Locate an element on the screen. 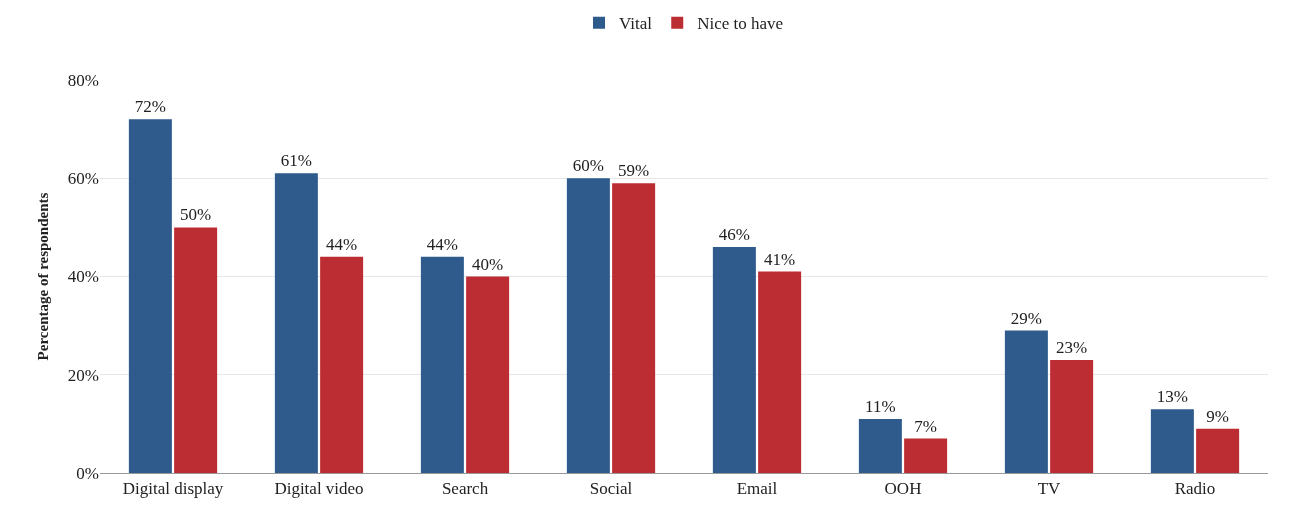  x-tick-label: Radio is located at coordinates (1195, 489).